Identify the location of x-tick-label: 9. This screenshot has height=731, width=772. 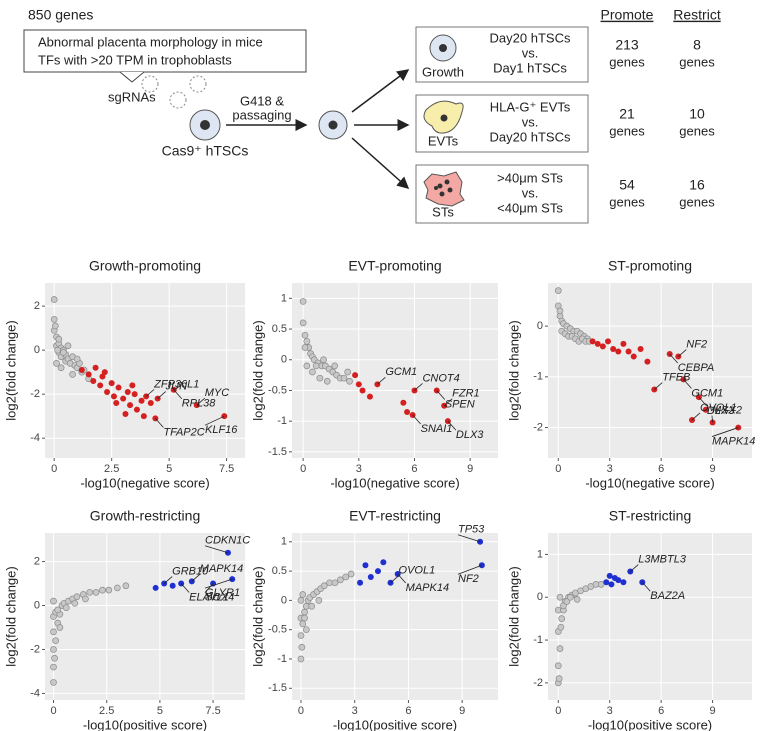
(462, 711).